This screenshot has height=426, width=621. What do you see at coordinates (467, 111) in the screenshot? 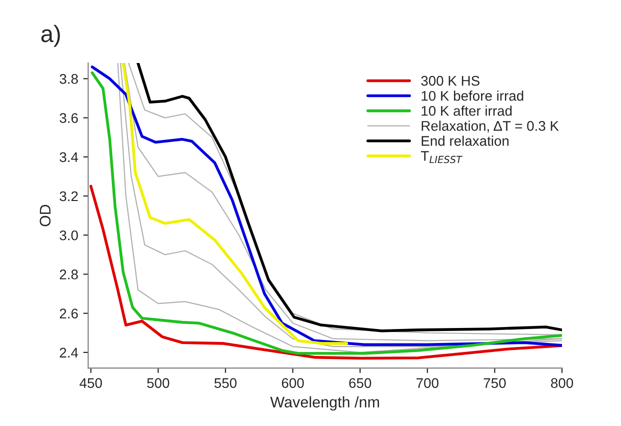
I see `legend-label: 10 K after irrad` at bounding box center [467, 111].